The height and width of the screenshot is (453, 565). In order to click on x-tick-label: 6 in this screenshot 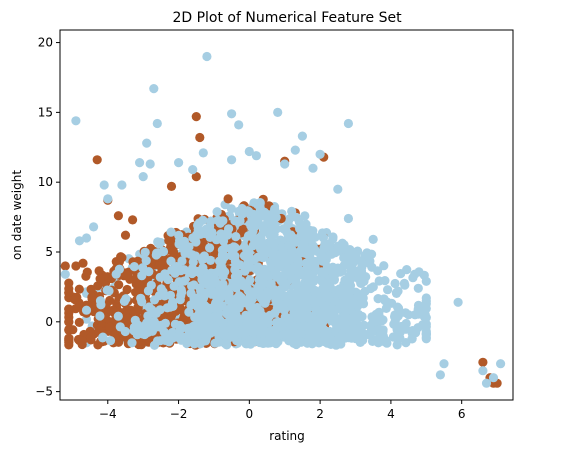, I will do `click(462, 414)`.